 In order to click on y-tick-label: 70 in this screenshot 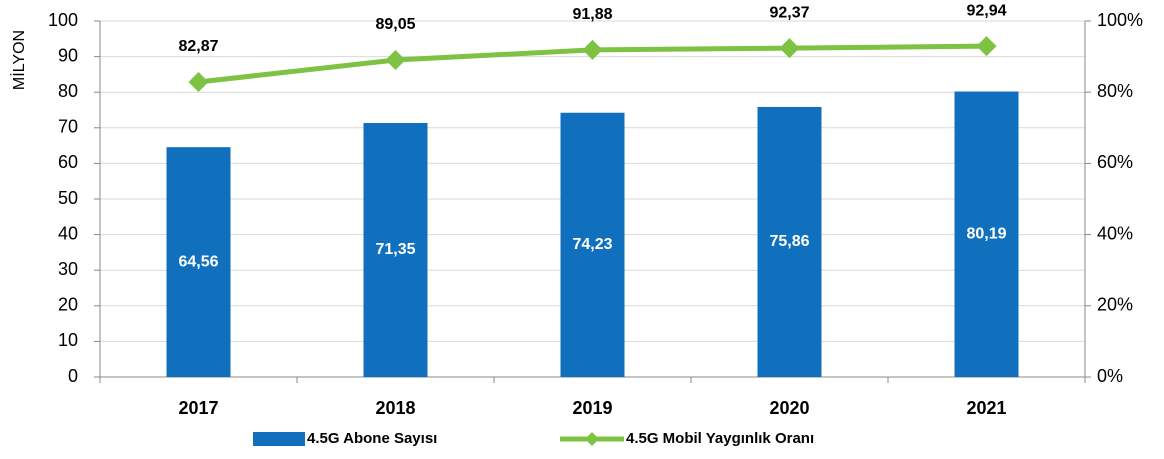, I will do `click(68, 127)`.